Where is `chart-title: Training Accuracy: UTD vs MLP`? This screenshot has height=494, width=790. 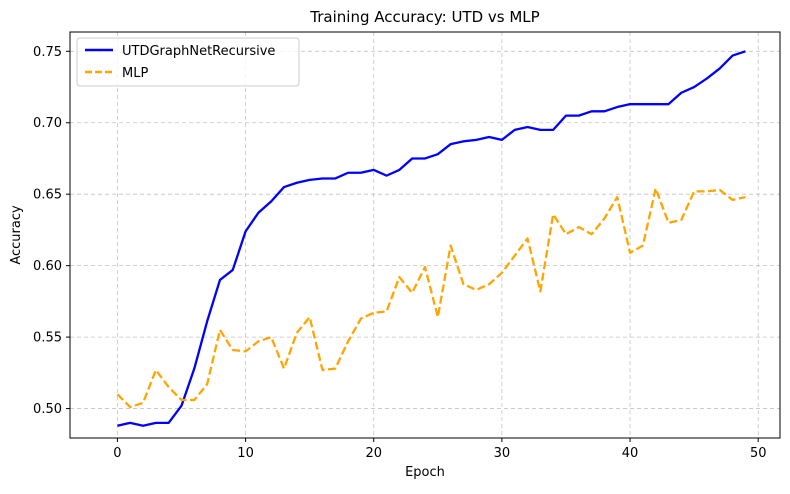 chart-title: Training Accuracy: UTD vs MLP is located at coordinates (424, 17).